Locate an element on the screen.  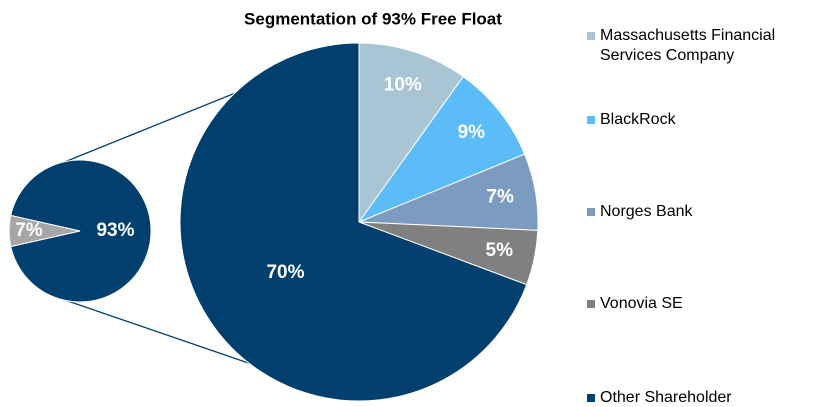
legend-label: Massachusetts Financial Services Company is located at coordinates (688, 45).